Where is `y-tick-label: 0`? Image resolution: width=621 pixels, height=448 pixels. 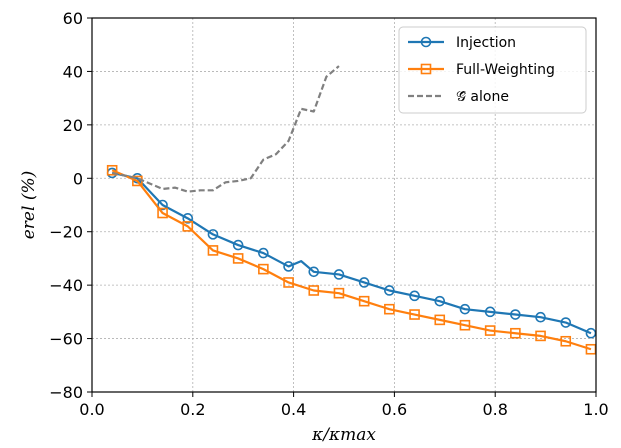 y-tick-label: 0 is located at coordinates (78, 178).